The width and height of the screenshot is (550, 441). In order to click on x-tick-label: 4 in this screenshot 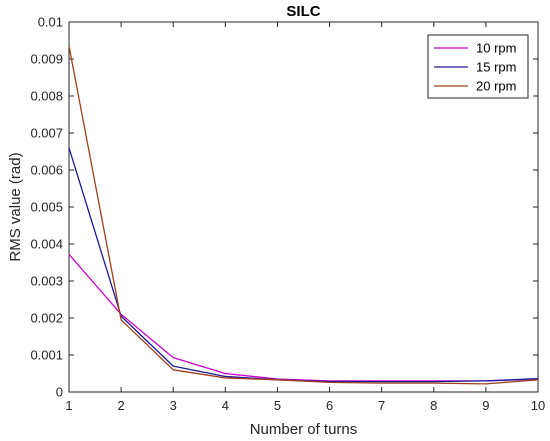, I will do `click(225, 405)`.